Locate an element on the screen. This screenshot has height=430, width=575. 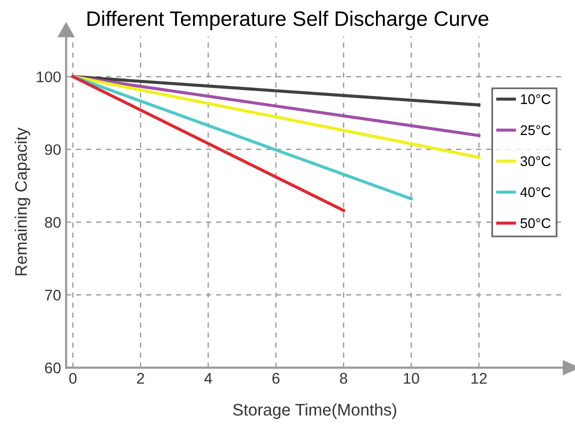
x-tick-label: 4 is located at coordinates (208, 378).